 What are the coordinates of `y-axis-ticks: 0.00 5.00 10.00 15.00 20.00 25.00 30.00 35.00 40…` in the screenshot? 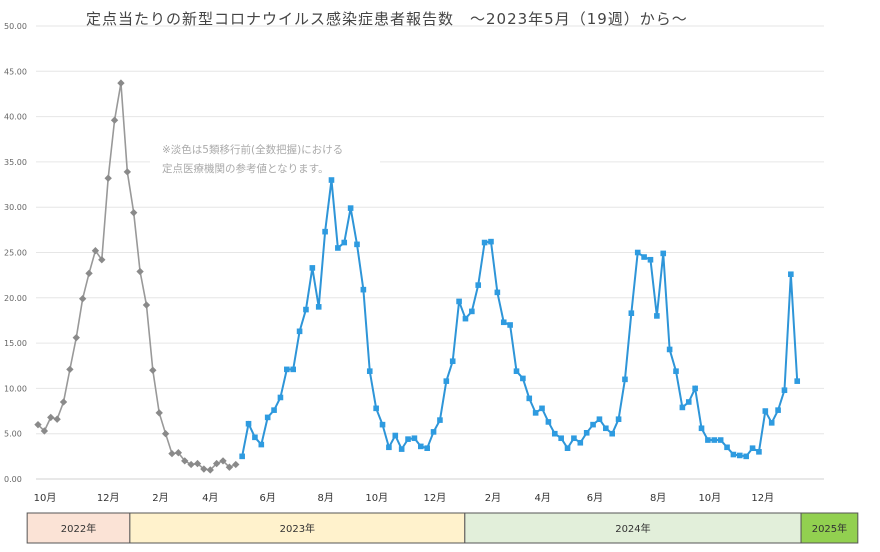 It's located at (15, 253).